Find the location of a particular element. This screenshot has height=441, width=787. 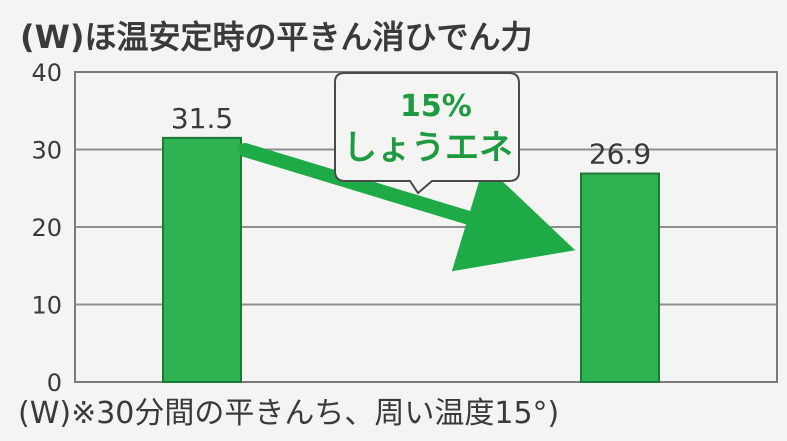

y-tick-label: 30 is located at coordinates (46, 151).